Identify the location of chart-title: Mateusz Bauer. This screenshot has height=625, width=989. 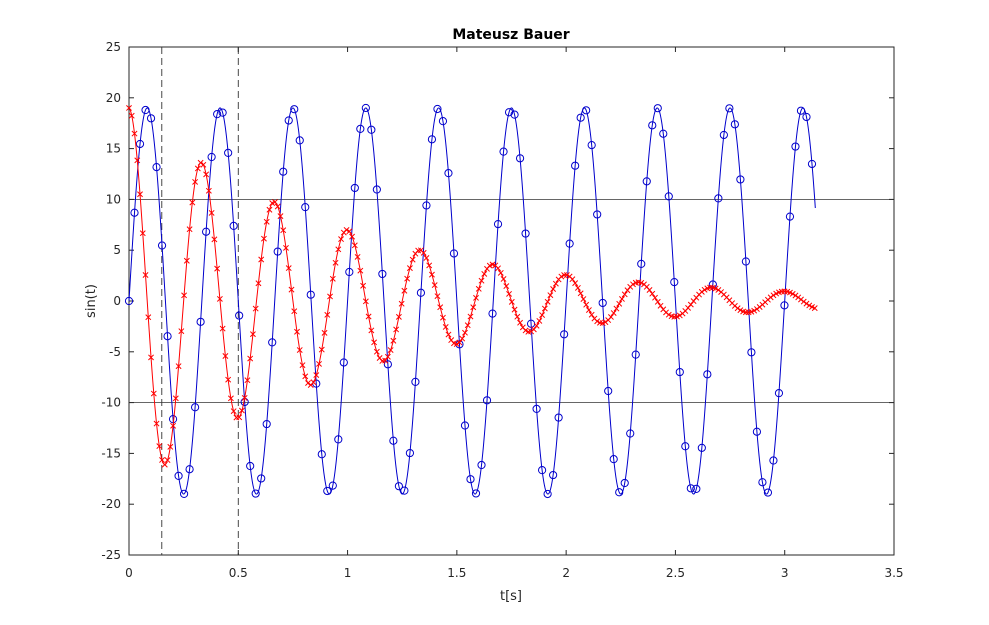
(510, 35).